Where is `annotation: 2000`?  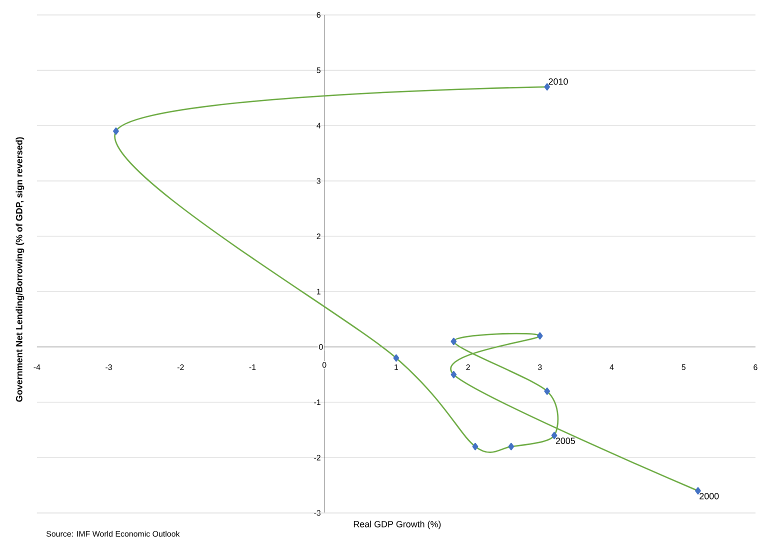 annotation: 2000 is located at coordinates (709, 496).